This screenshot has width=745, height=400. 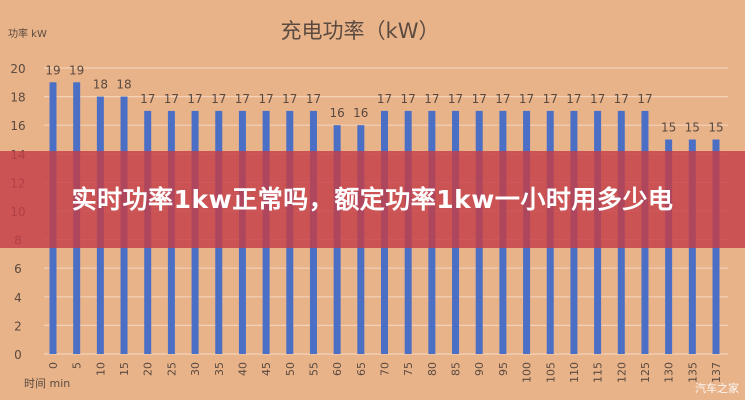 What do you see at coordinates (527, 372) in the screenshot?
I see `x-tick-label: 100` at bounding box center [527, 372].